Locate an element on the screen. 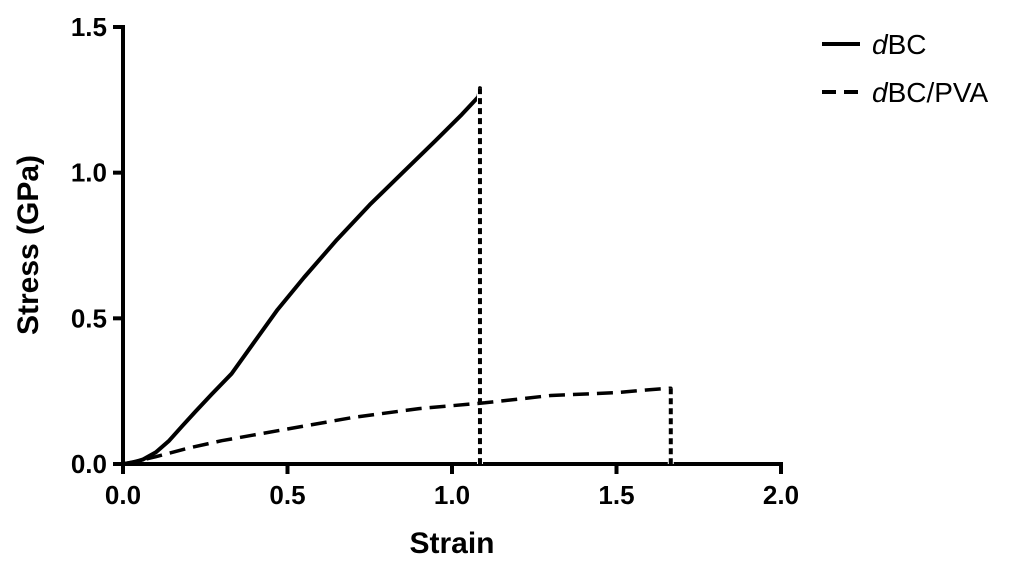 This screenshot has width=1024, height=569. y-tick-label: 0.0 is located at coordinates (89, 464).